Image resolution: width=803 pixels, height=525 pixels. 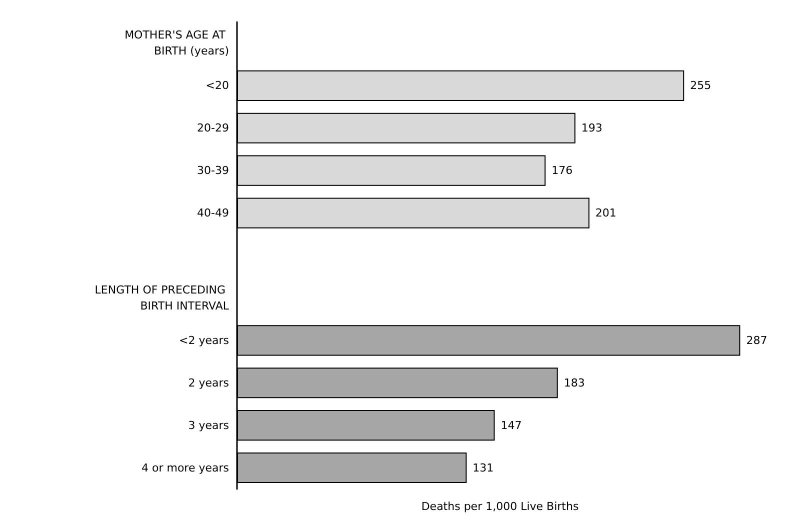 I want to click on y-tick-label: 20-29, so click(x=213, y=128).